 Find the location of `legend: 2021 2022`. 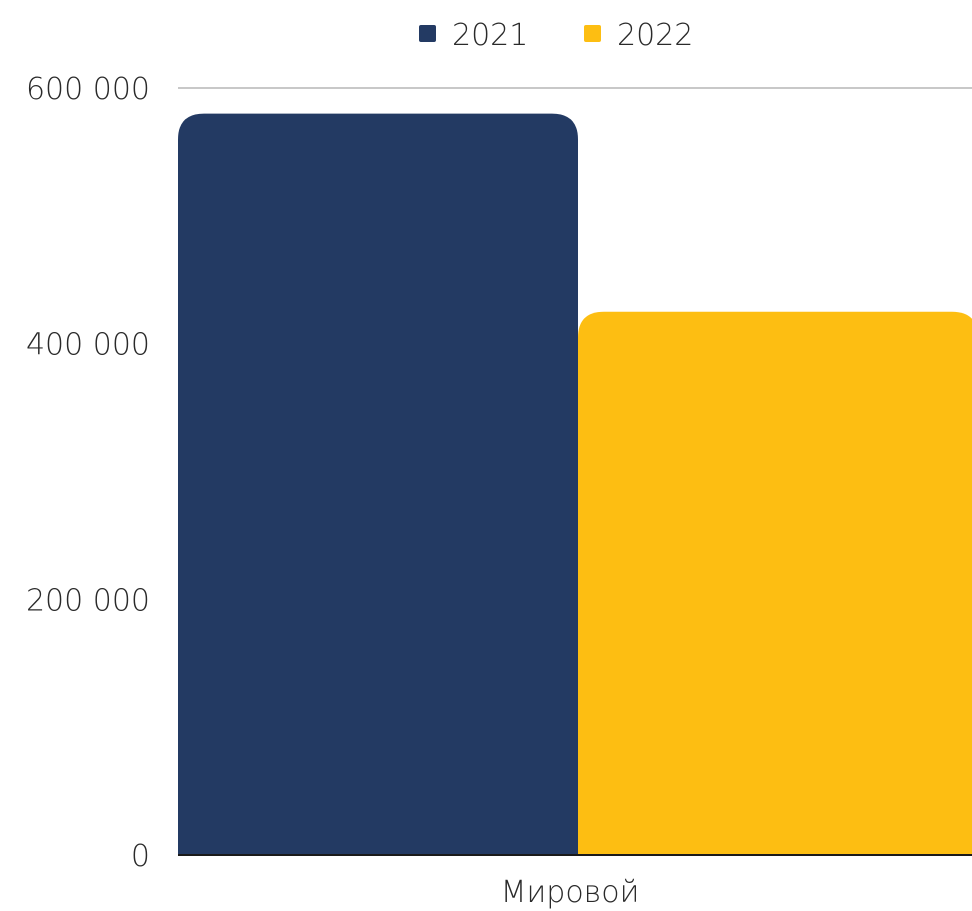

legend: 2021 2022 is located at coordinates (556, 35).